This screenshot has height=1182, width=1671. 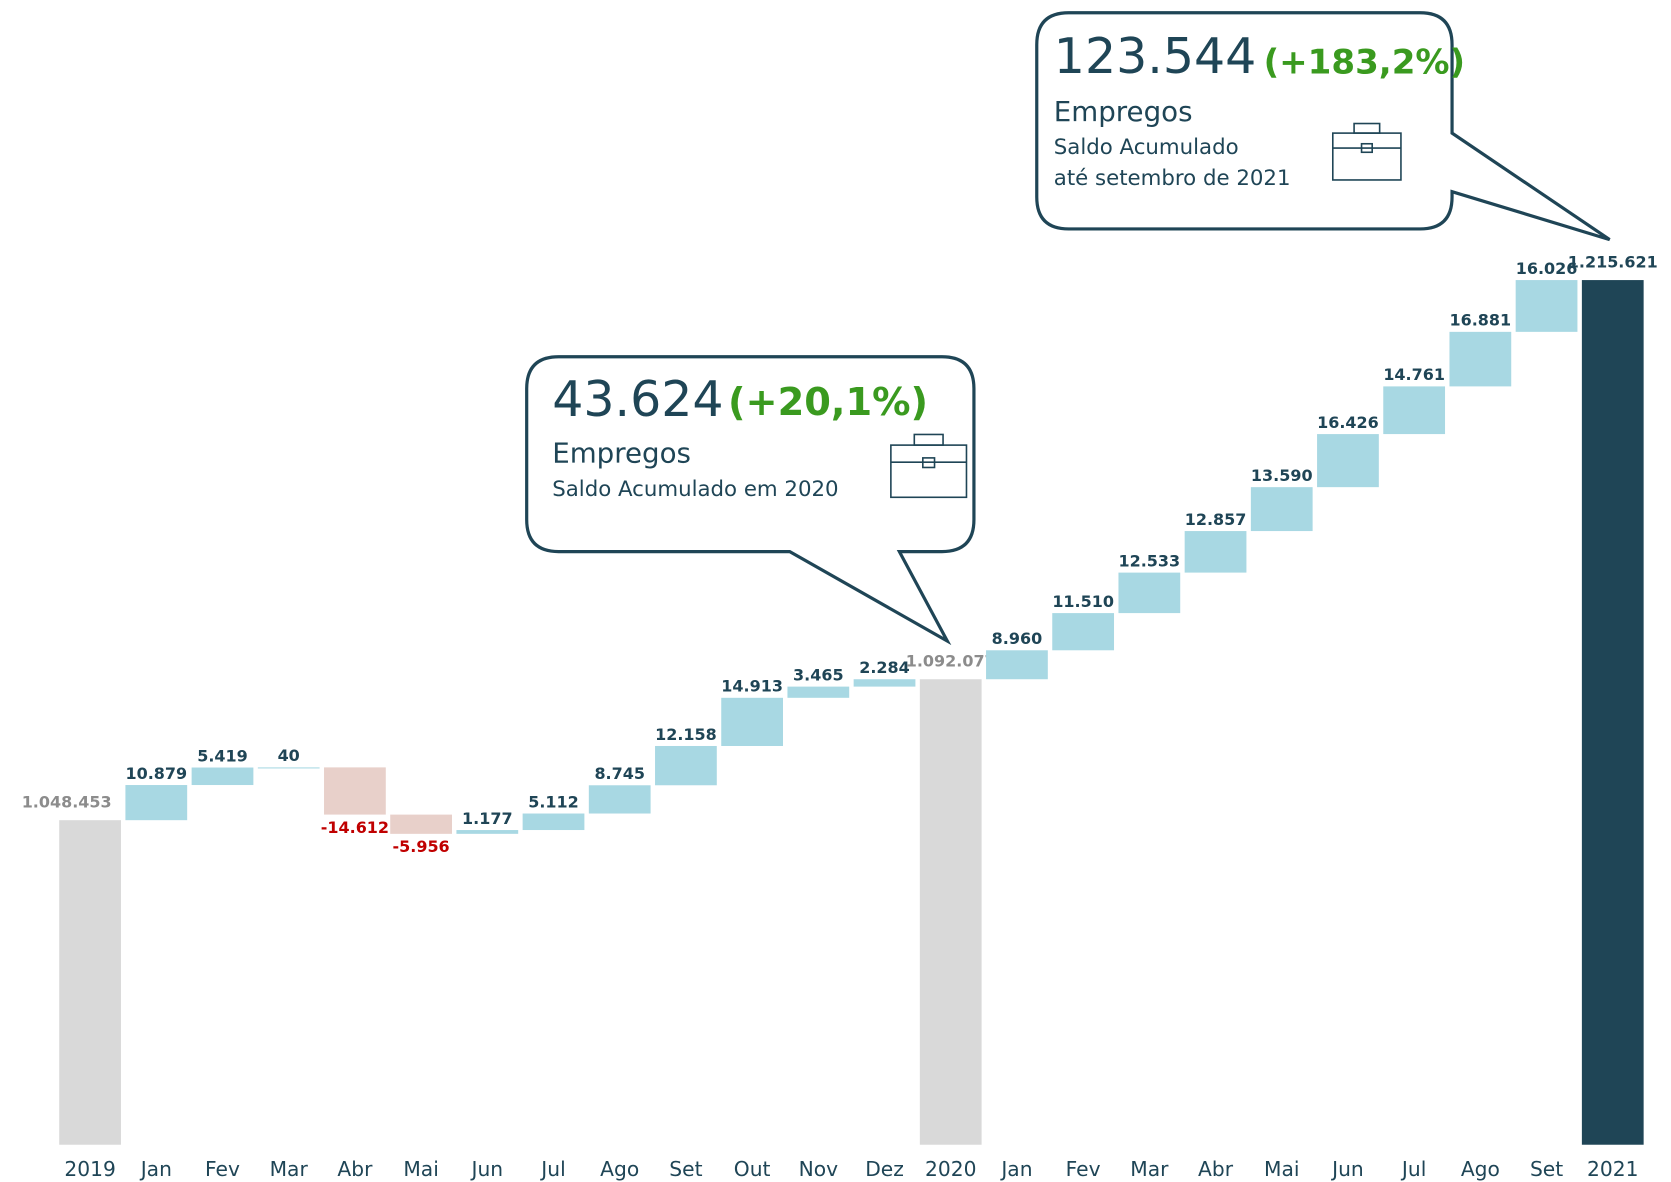 What do you see at coordinates (1083, 601) in the screenshot?
I see `value-label: 11.510` at bounding box center [1083, 601].